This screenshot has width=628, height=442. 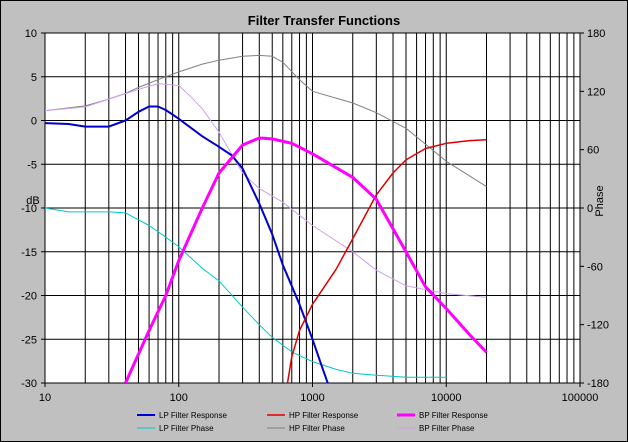 What do you see at coordinates (193, 415) in the screenshot?
I see `legend-label-lp-filter-response: LP Filter Response` at bounding box center [193, 415].